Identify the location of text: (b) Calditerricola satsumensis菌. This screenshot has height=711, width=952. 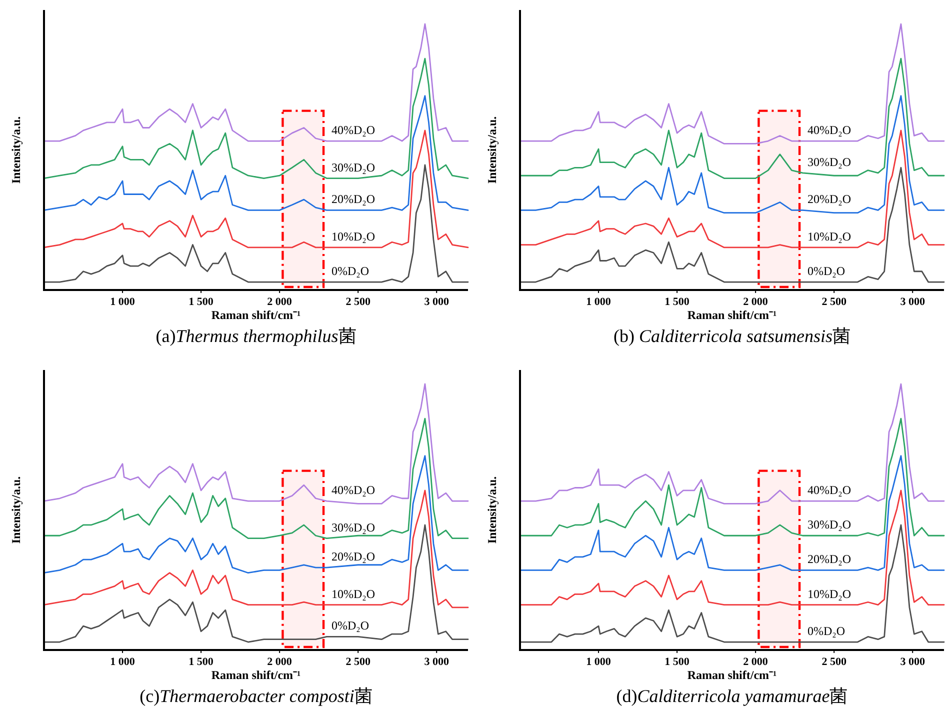
(732, 336).